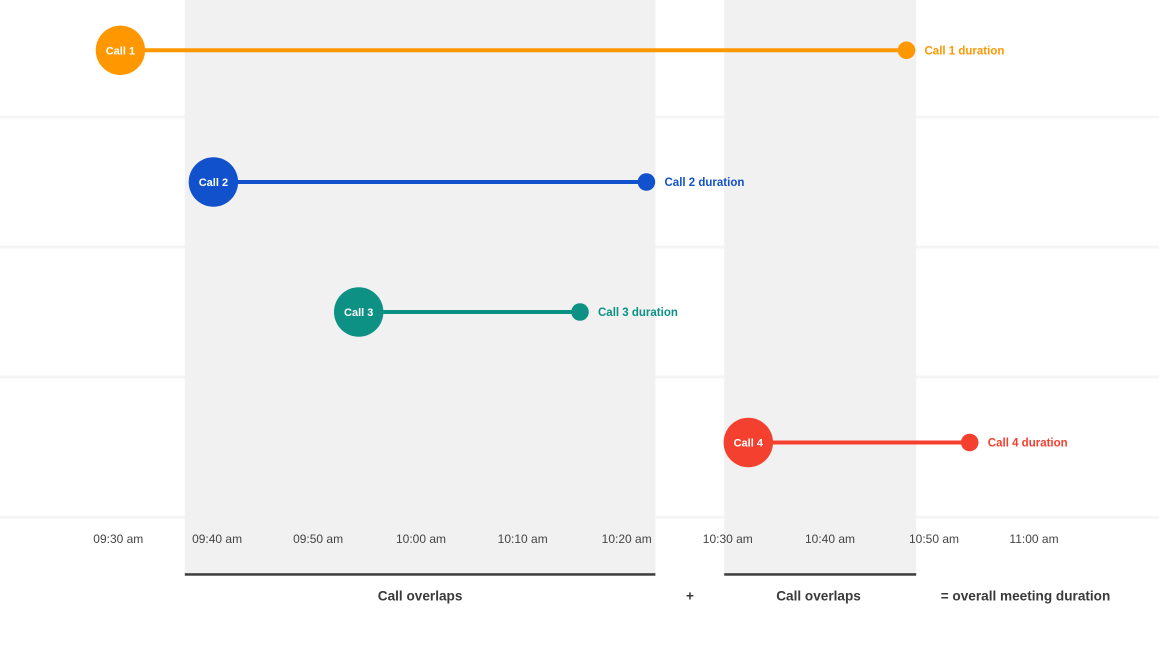 Image resolution: width=1159 pixels, height=652 pixels. I want to click on svg-text: 10:10 am, so click(523, 539).